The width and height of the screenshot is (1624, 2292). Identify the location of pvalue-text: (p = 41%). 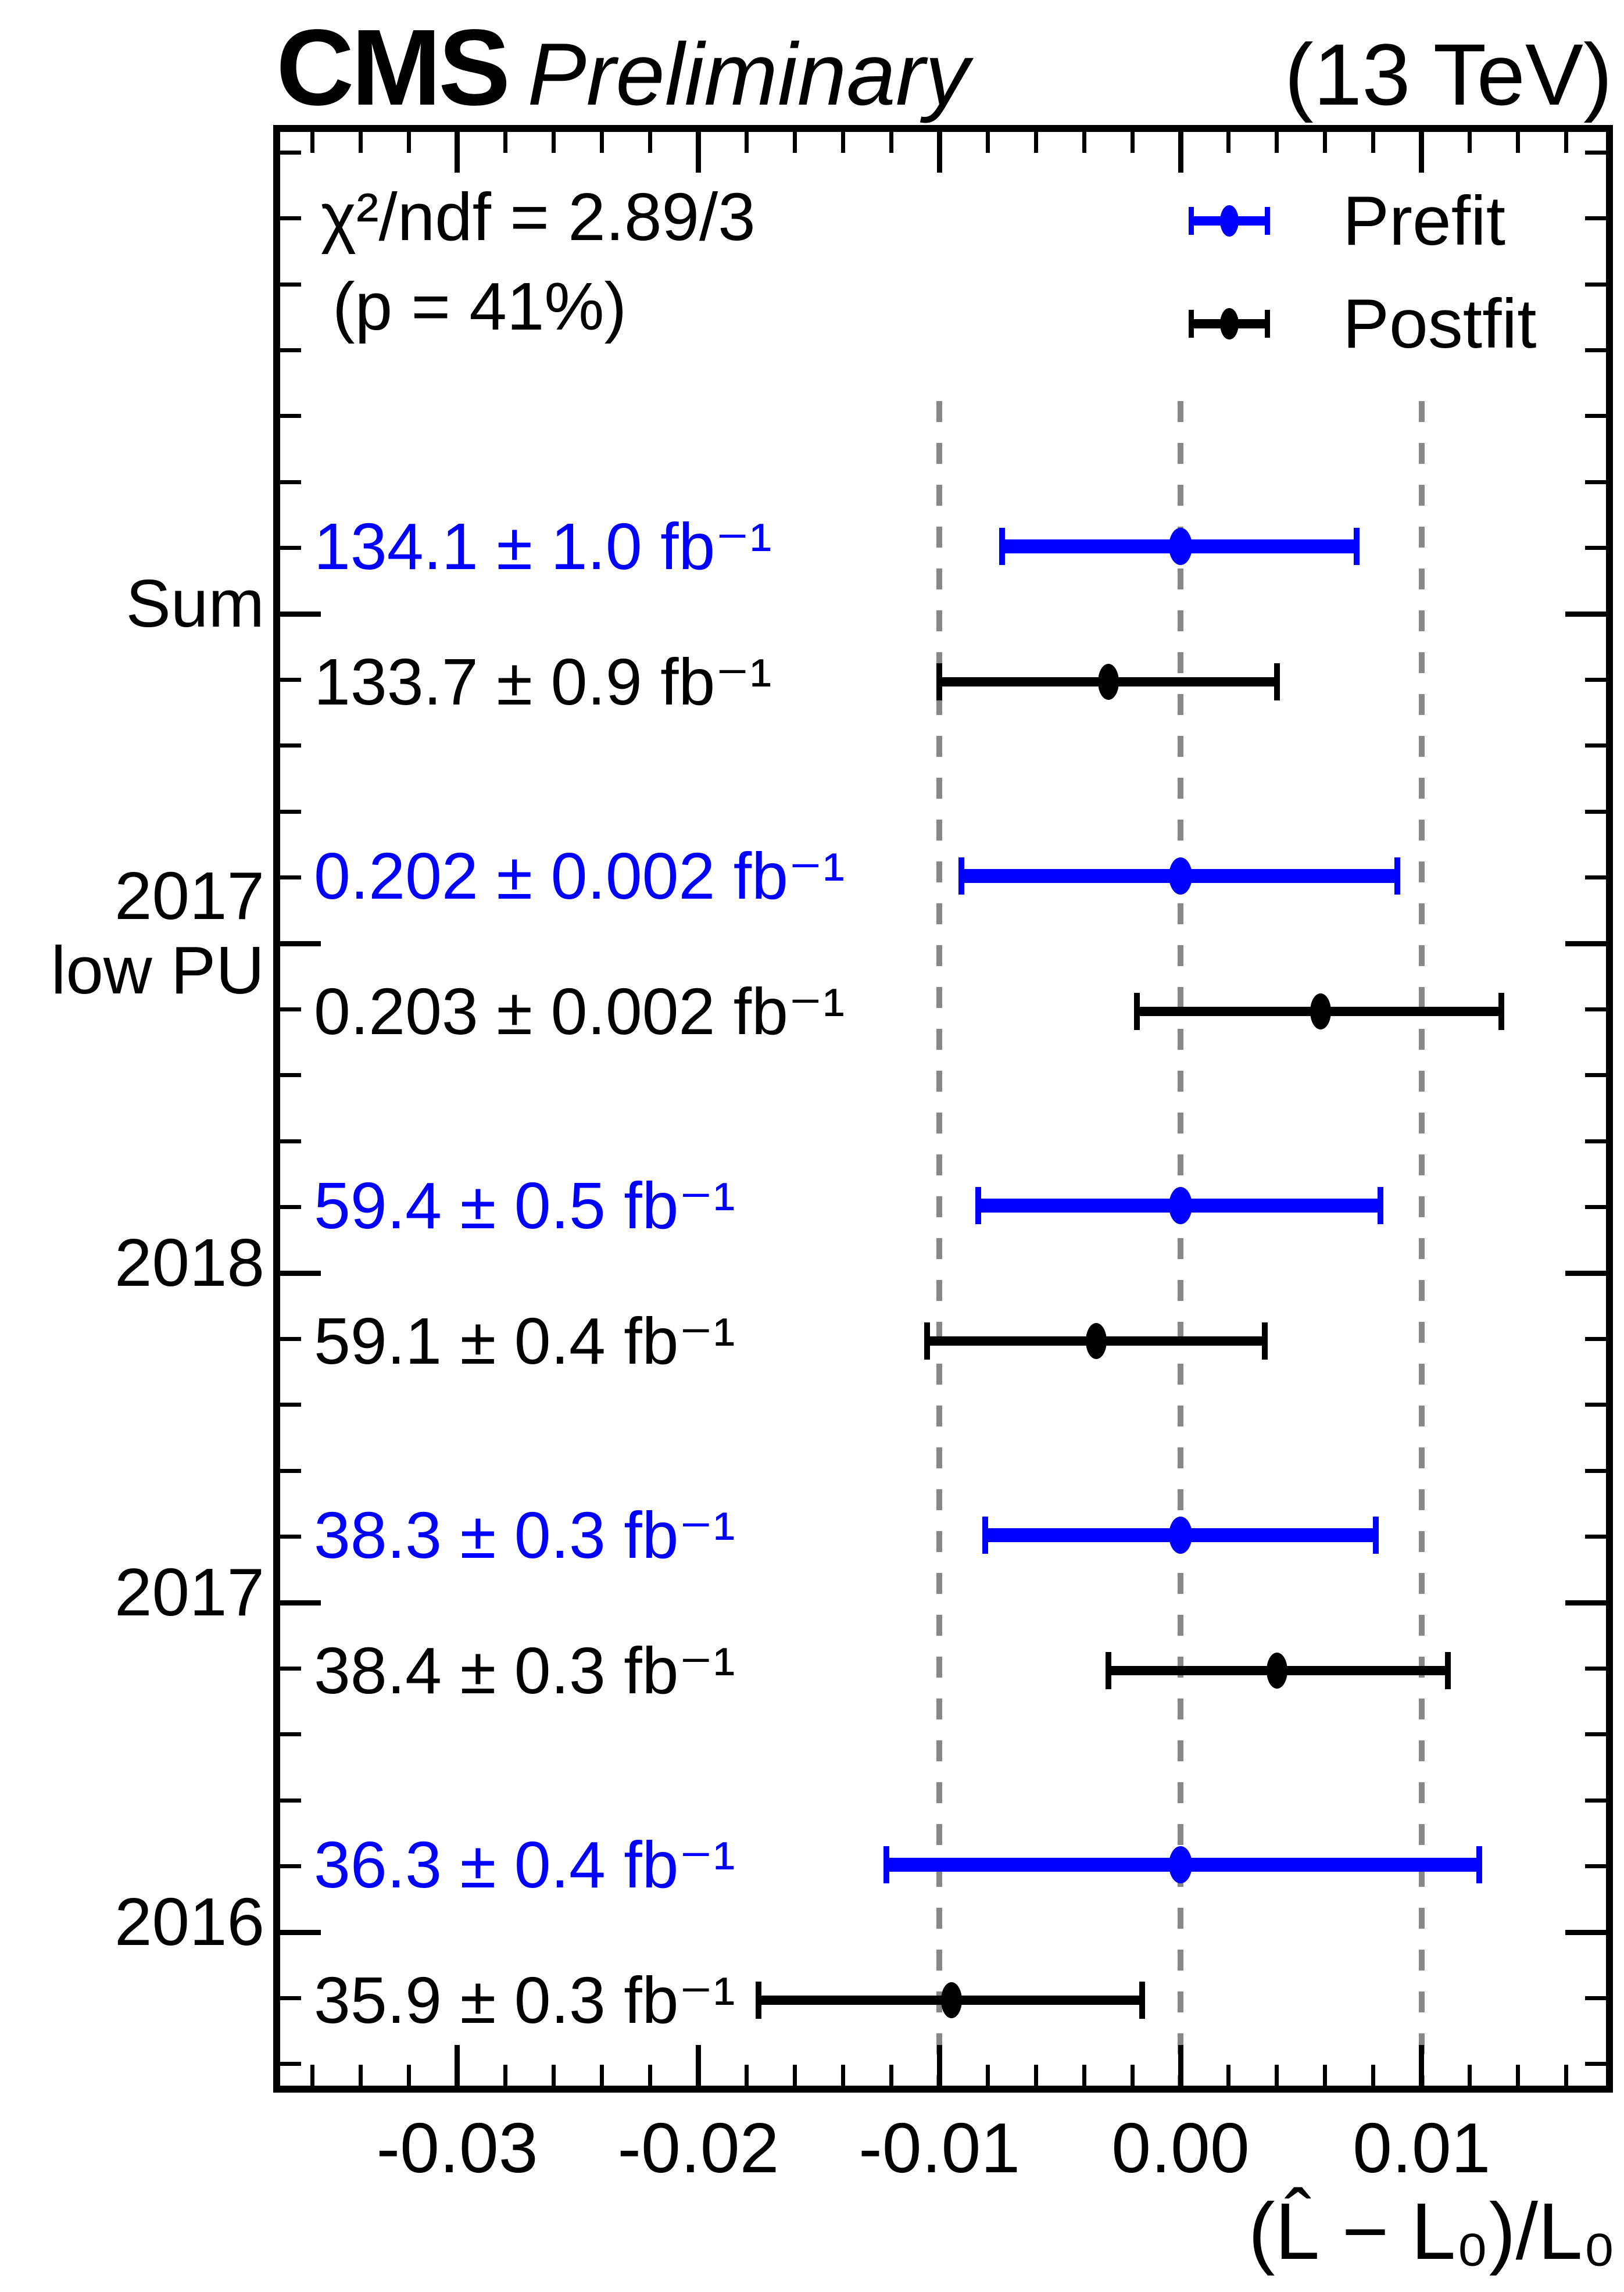
(479, 307).